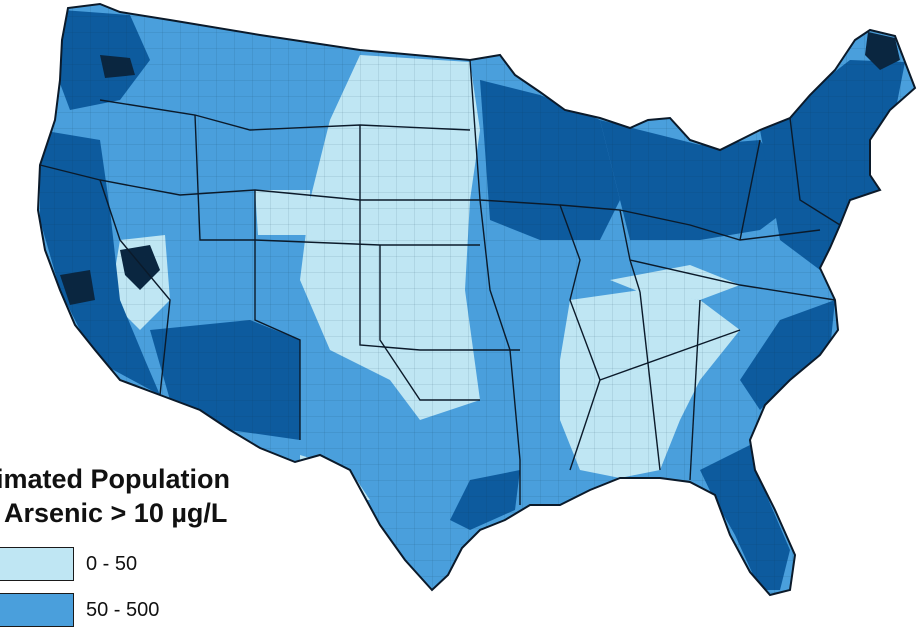  What do you see at coordinates (112, 563) in the screenshot?
I see `legend-label-0-50: 0 - 50` at bounding box center [112, 563].